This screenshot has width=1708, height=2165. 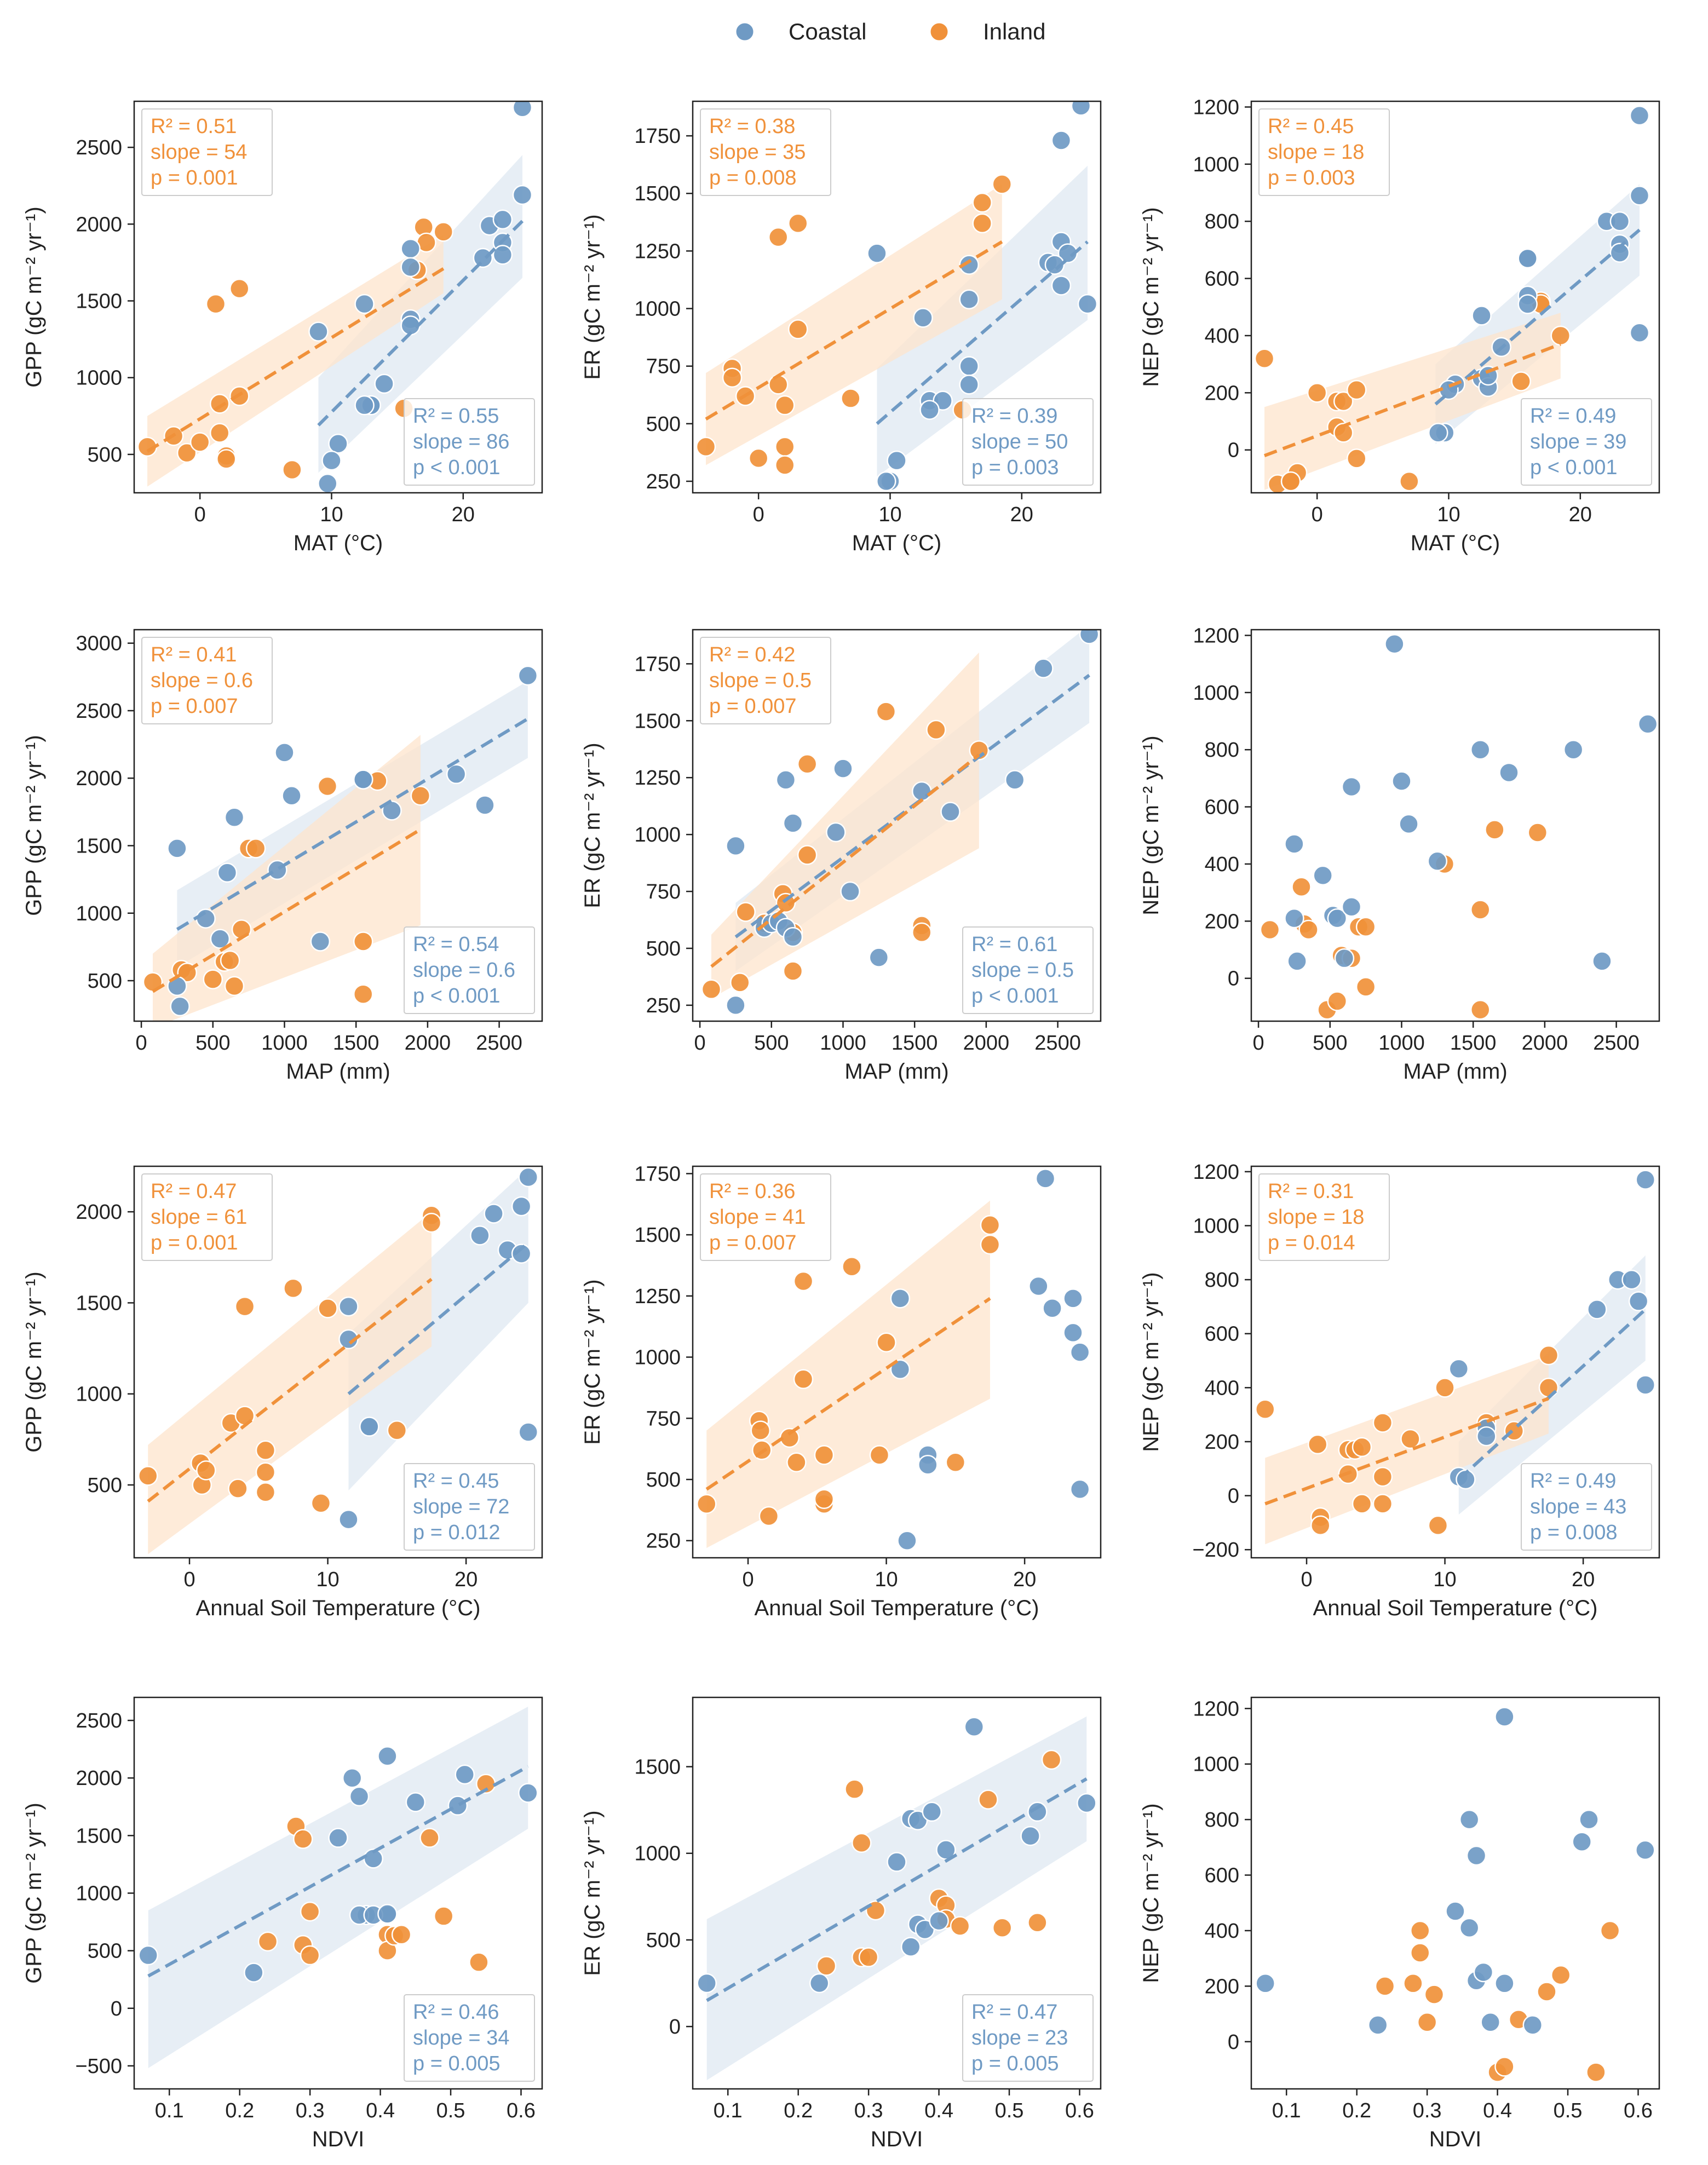 I want to click on y-axis-label: GPP (gC m⁻² yr⁻¹), so click(x=34, y=1361).